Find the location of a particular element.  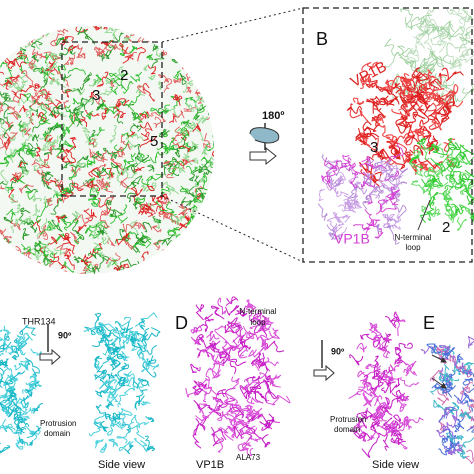

hollow-arrow is located at coordinates (50, 357).